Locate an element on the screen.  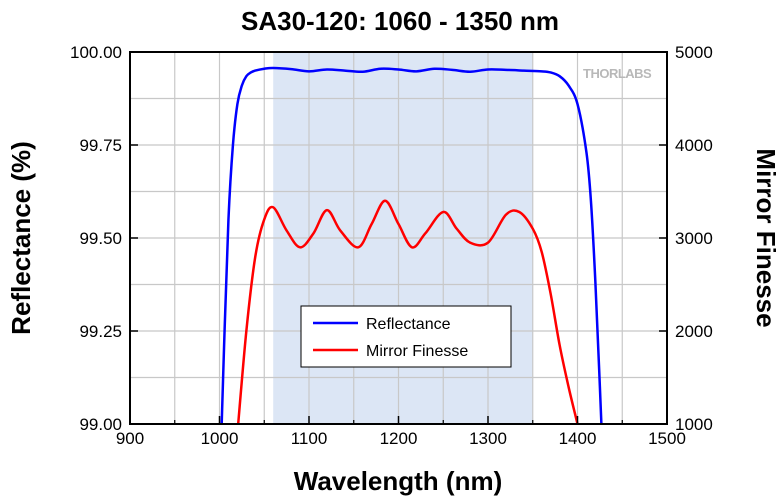
legend-label-finesse: Mirror Finesse is located at coordinates (417, 351).